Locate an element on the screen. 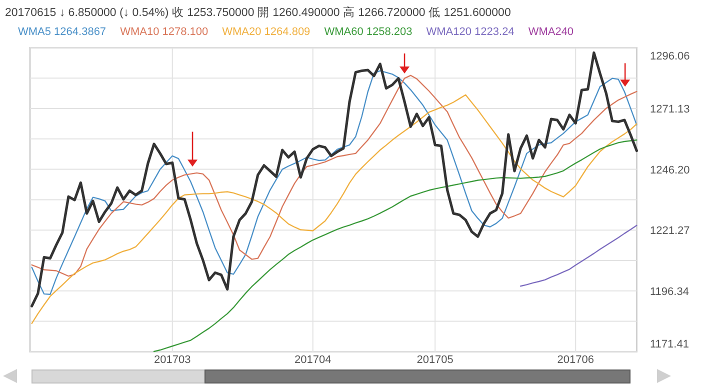  y-tick-label: 1246.20 is located at coordinates (670, 170).